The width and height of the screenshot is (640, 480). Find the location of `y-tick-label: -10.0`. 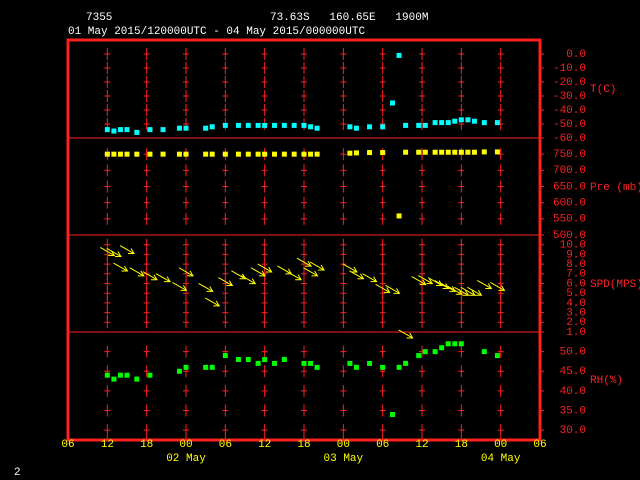

y-tick-label: -10.0 is located at coordinates (569, 69).